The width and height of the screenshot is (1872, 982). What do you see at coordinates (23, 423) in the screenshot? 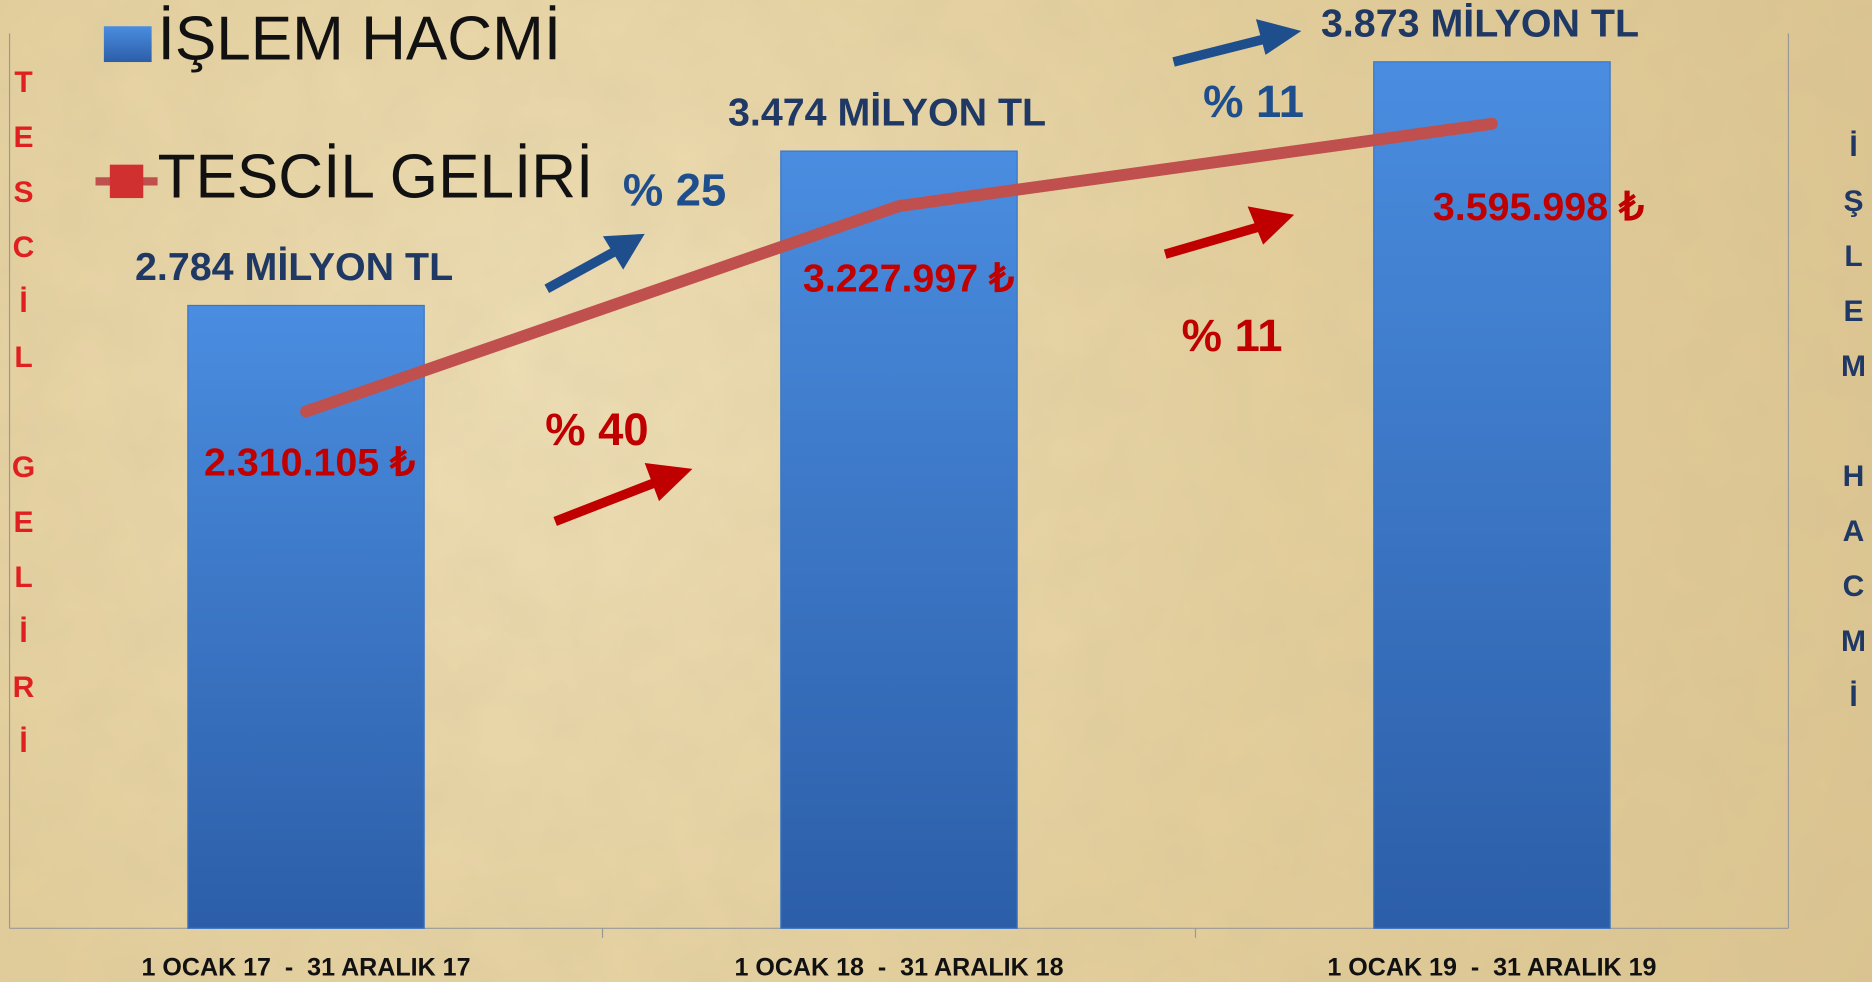
I see `y-axis-title: TESCİL GELİRİ` at bounding box center [23, 423].